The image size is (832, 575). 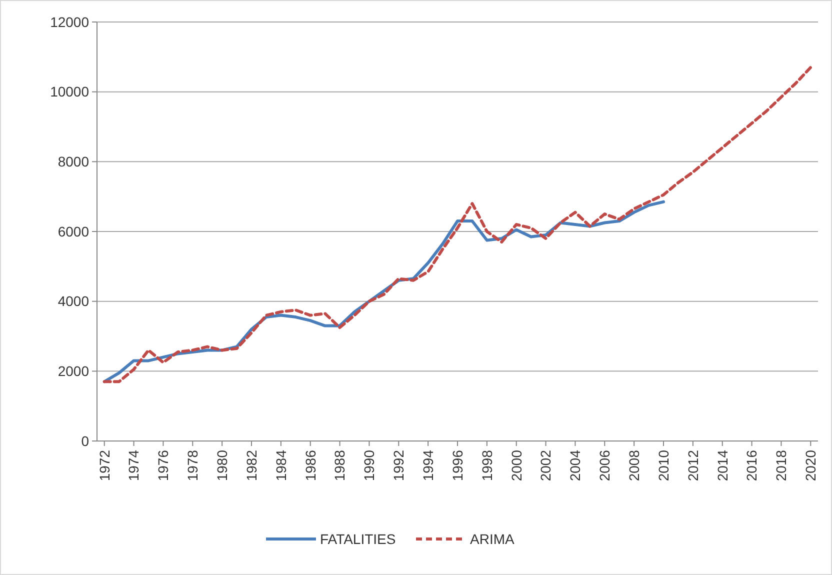 I want to click on x-tick-label: 2010, so click(x=663, y=466).